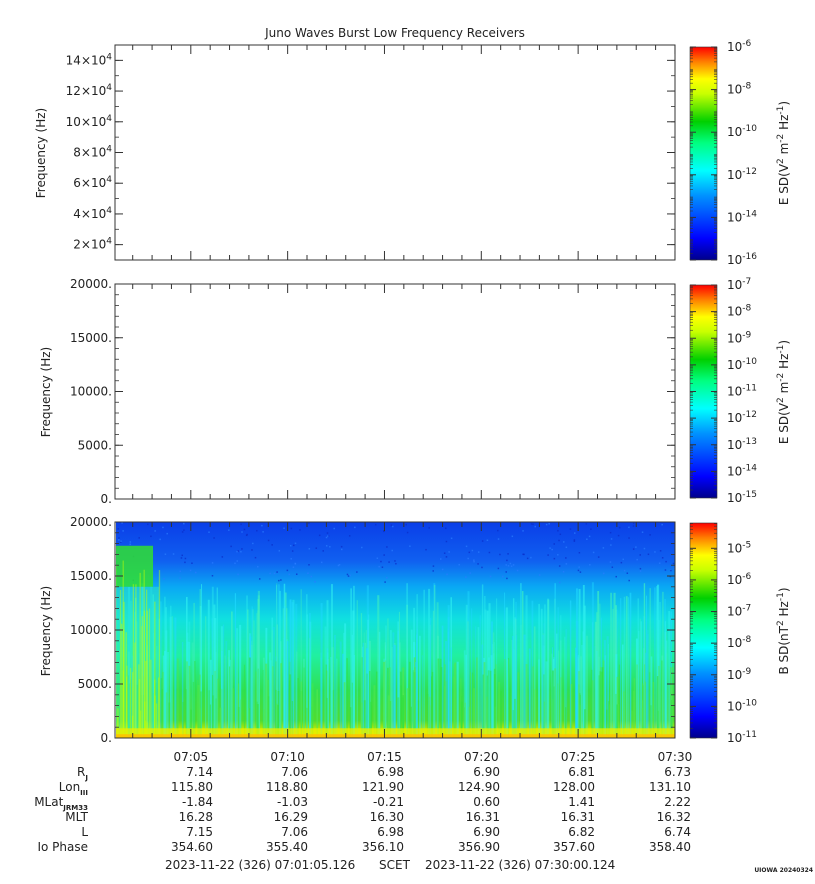  What do you see at coordinates (89, 121) in the screenshot?
I see `ytick-label: 10×104` at bounding box center [89, 121].